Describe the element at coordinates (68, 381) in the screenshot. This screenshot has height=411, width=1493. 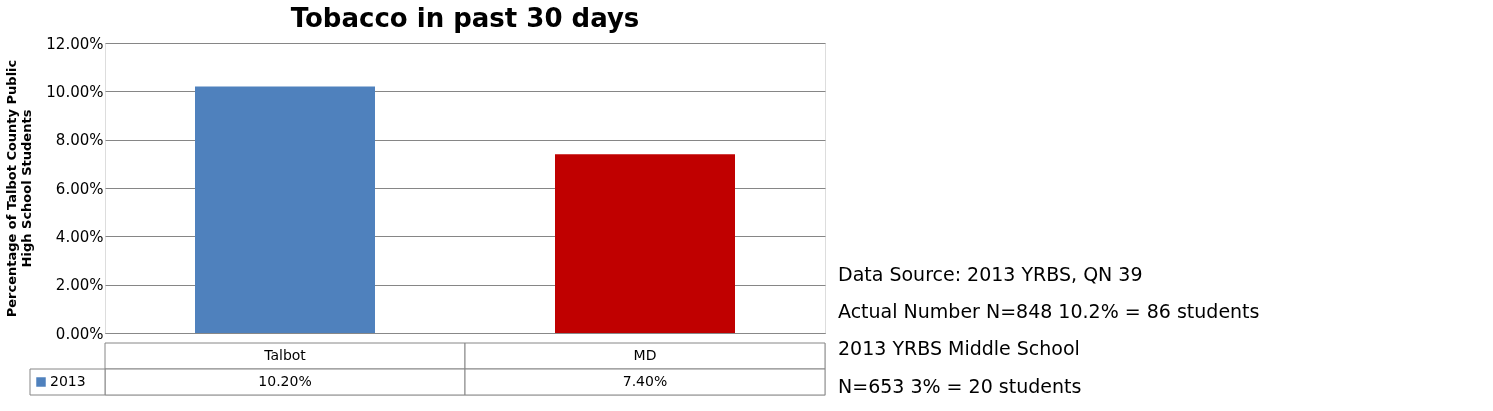
I see `legend-label: 2013` at that location.